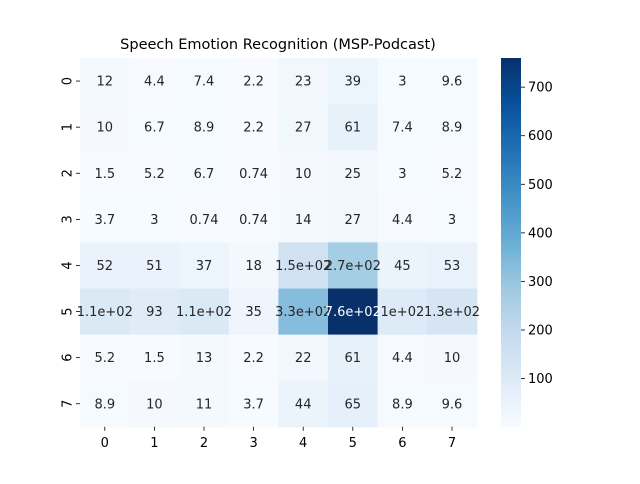 The width and height of the screenshot is (640, 484). Describe the element at coordinates (402, 128) in the screenshot. I see `cell-label-1-6: 7.4` at that location.